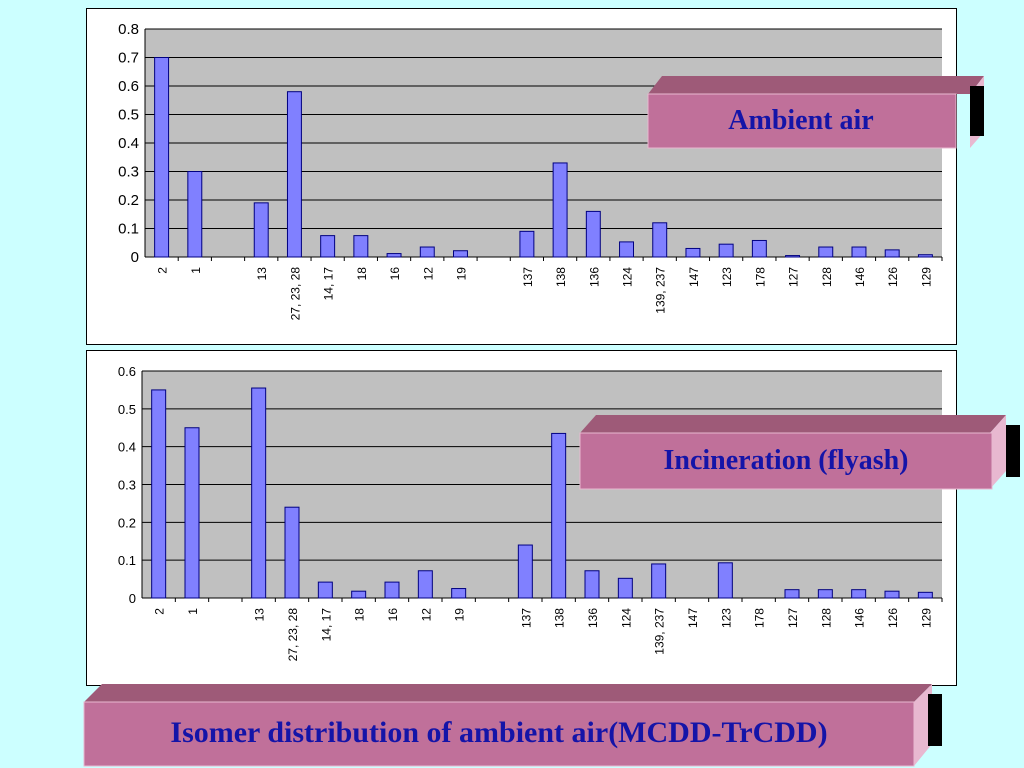 The height and width of the screenshot is (768, 1024). I want to click on incineration-ytick-label: 0.2, so click(127, 522).